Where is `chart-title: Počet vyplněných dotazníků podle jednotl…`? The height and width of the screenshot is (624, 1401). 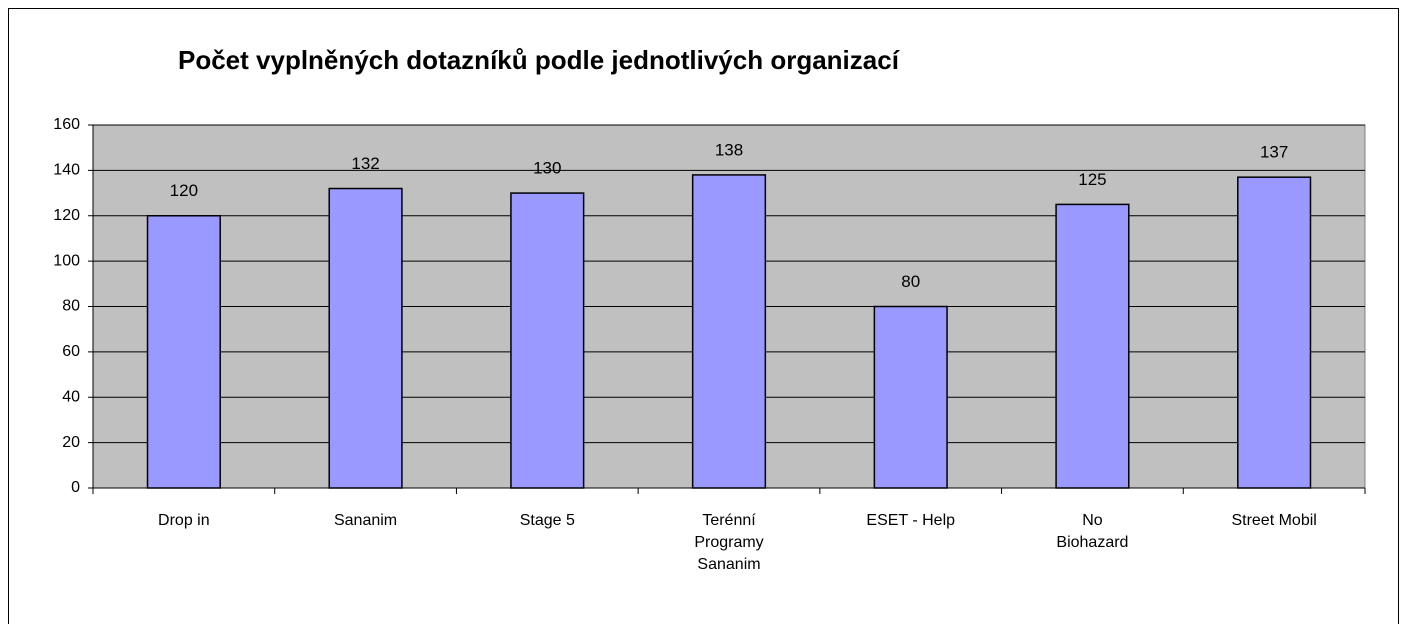 chart-title: Počet vyplněných dotazníků podle jednotl… is located at coordinates (539, 60).